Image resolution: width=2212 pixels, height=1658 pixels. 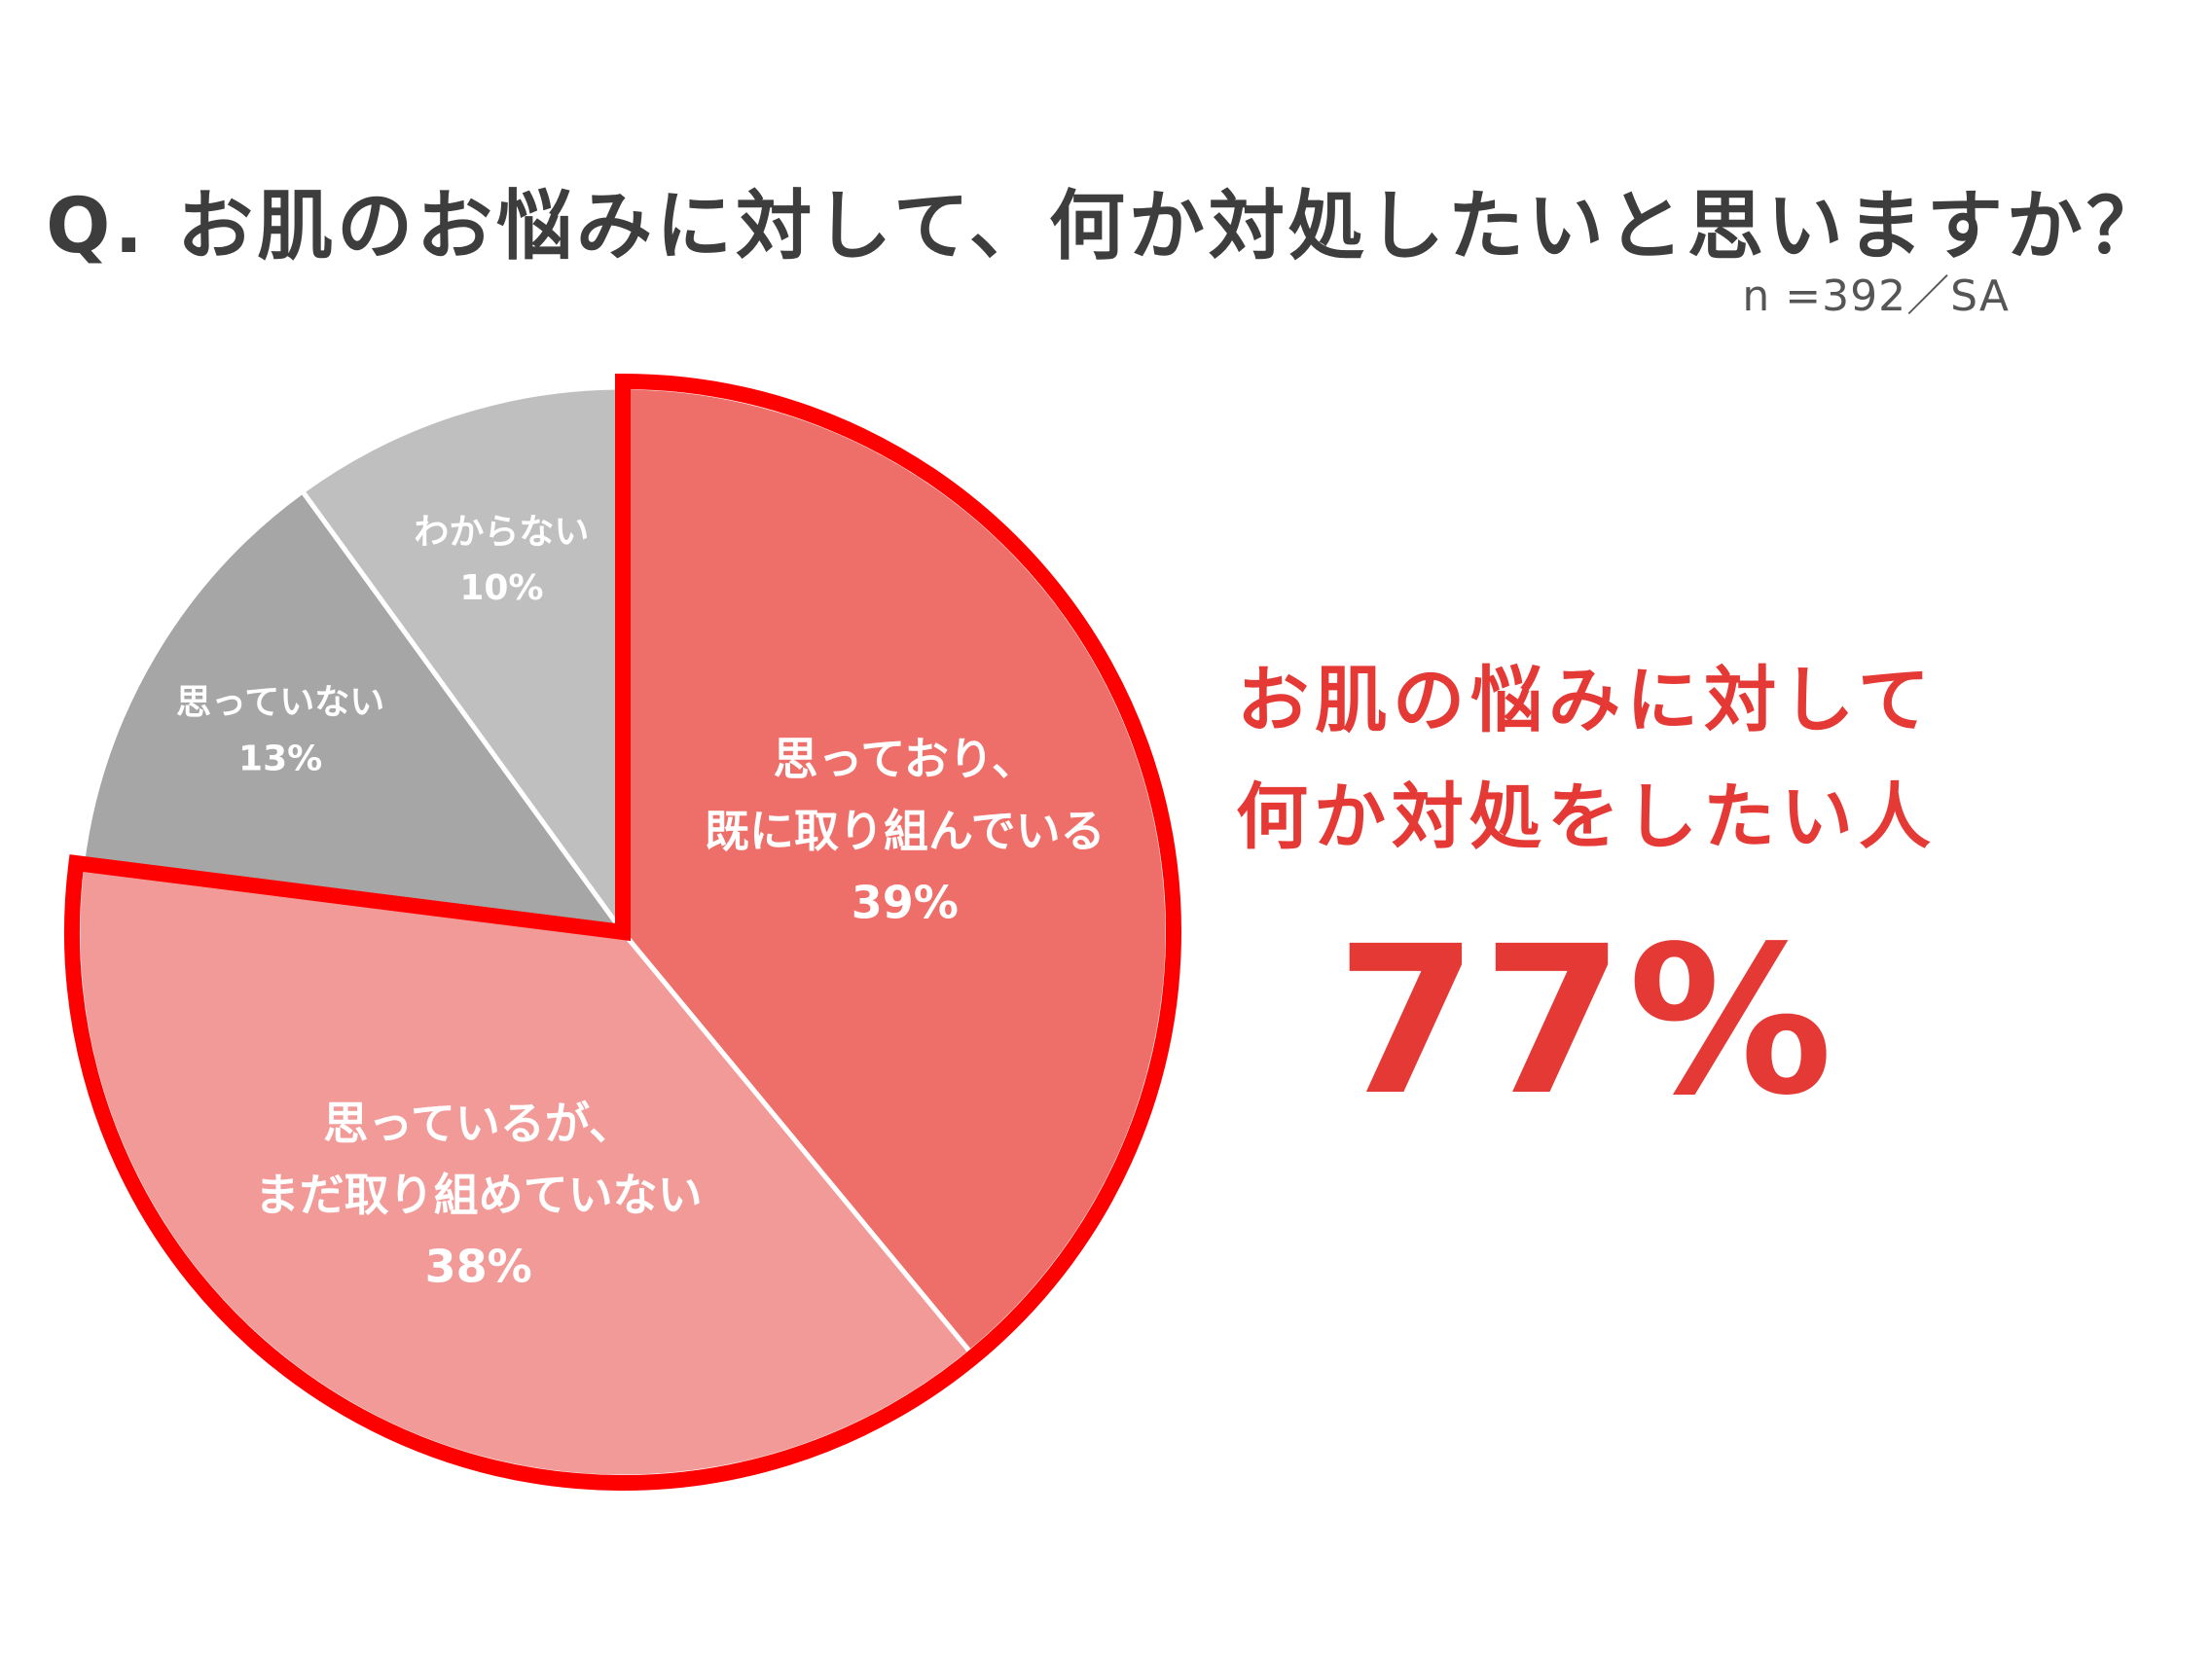 What do you see at coordinates (905, 759) in the screenshot?
I see `slice-category-label-1: 思っており、` at bounding box center [905, 759].